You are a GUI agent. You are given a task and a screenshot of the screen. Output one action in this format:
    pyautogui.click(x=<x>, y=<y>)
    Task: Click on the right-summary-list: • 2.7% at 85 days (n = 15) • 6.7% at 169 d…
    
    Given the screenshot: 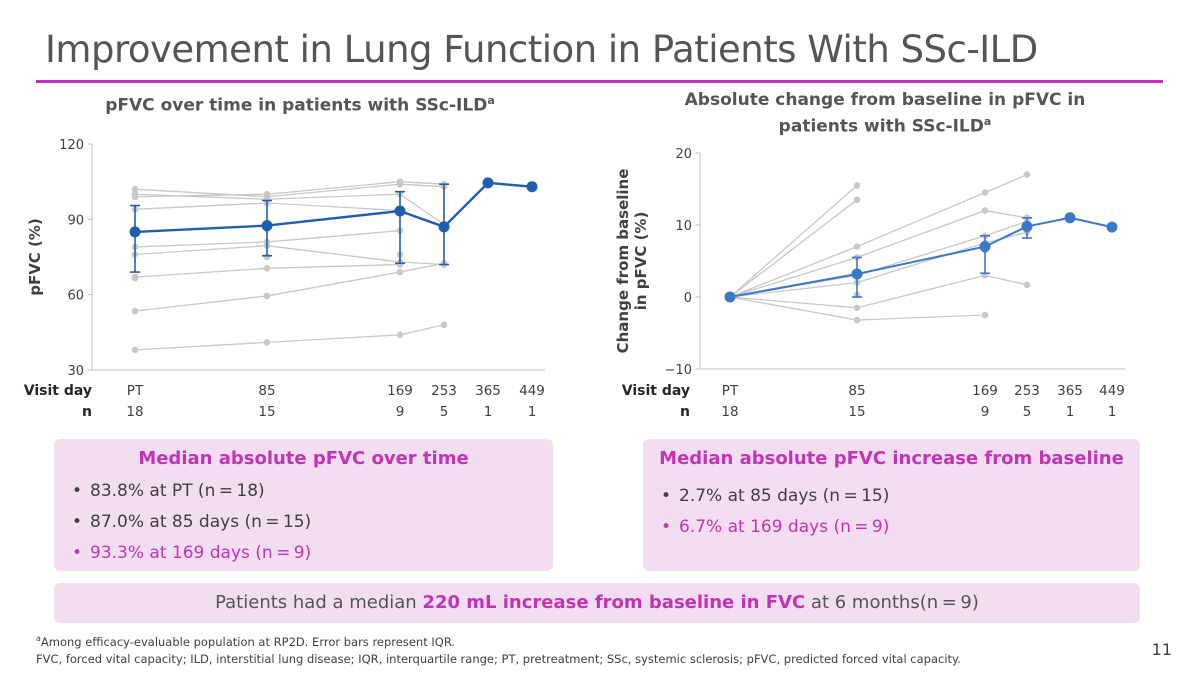 What is the action you would take?
    pyautogui.click(x=775, y=512)
    